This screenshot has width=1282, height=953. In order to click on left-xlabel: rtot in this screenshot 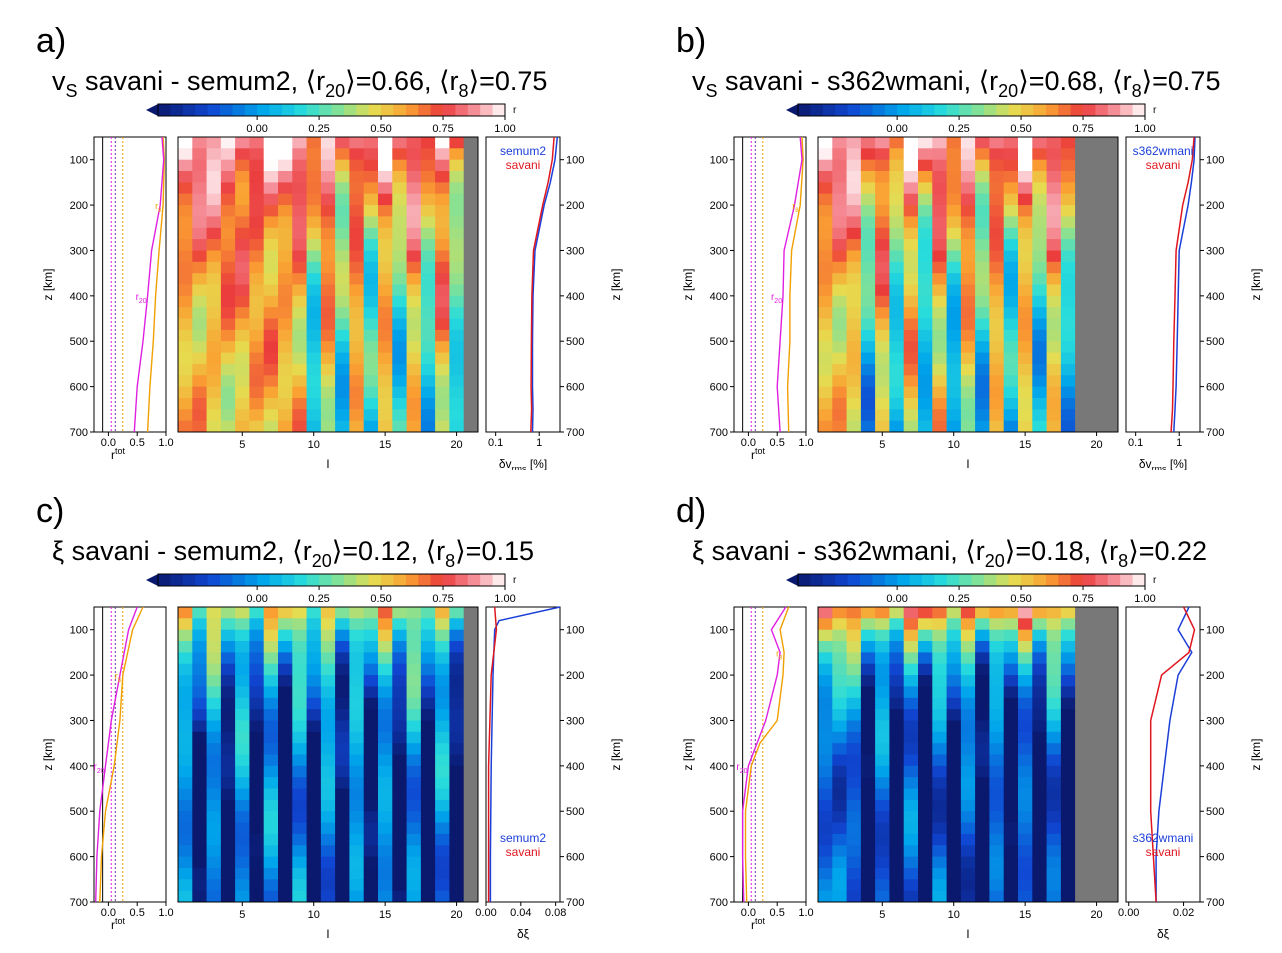, I will do `click(758, 454)`.